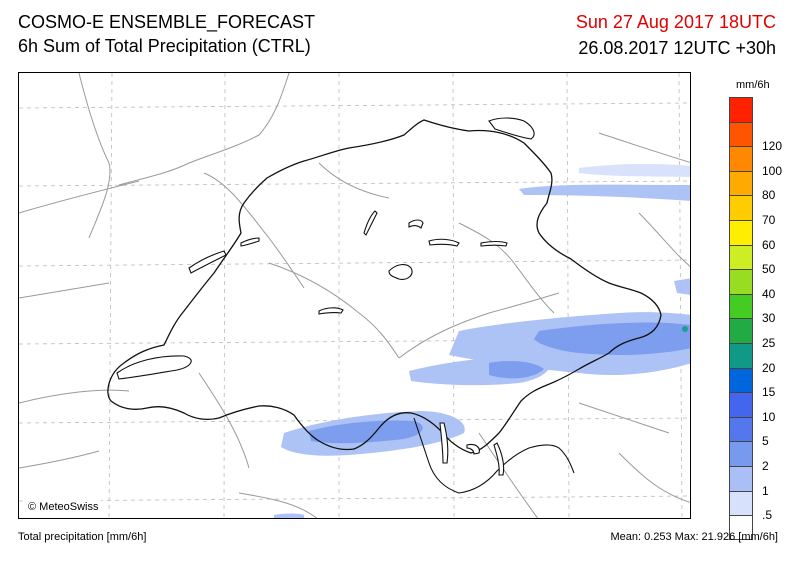 This screenshot has height=561, width=800. I want to click on chart-subtitle: 6h Sum of Total Precipitation (CTRL), so click(164, 46).